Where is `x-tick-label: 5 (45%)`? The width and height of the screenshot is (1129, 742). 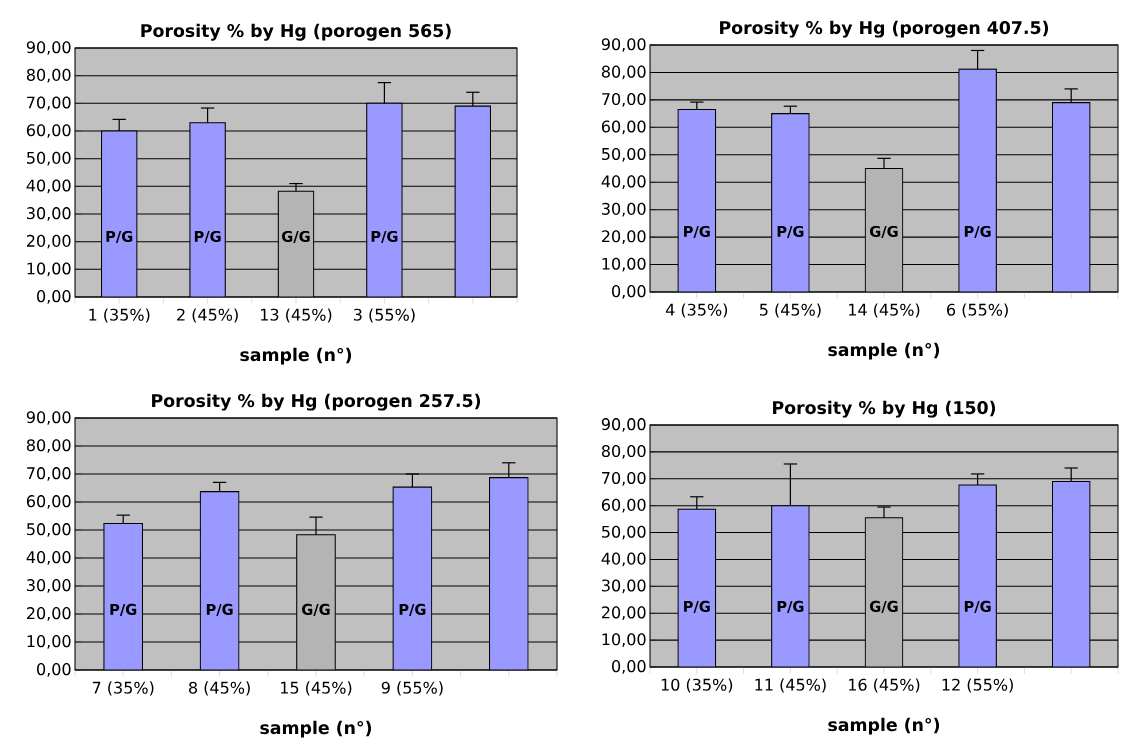
x-tick-label: 5 (45%) is located at coordinates (790, 310).